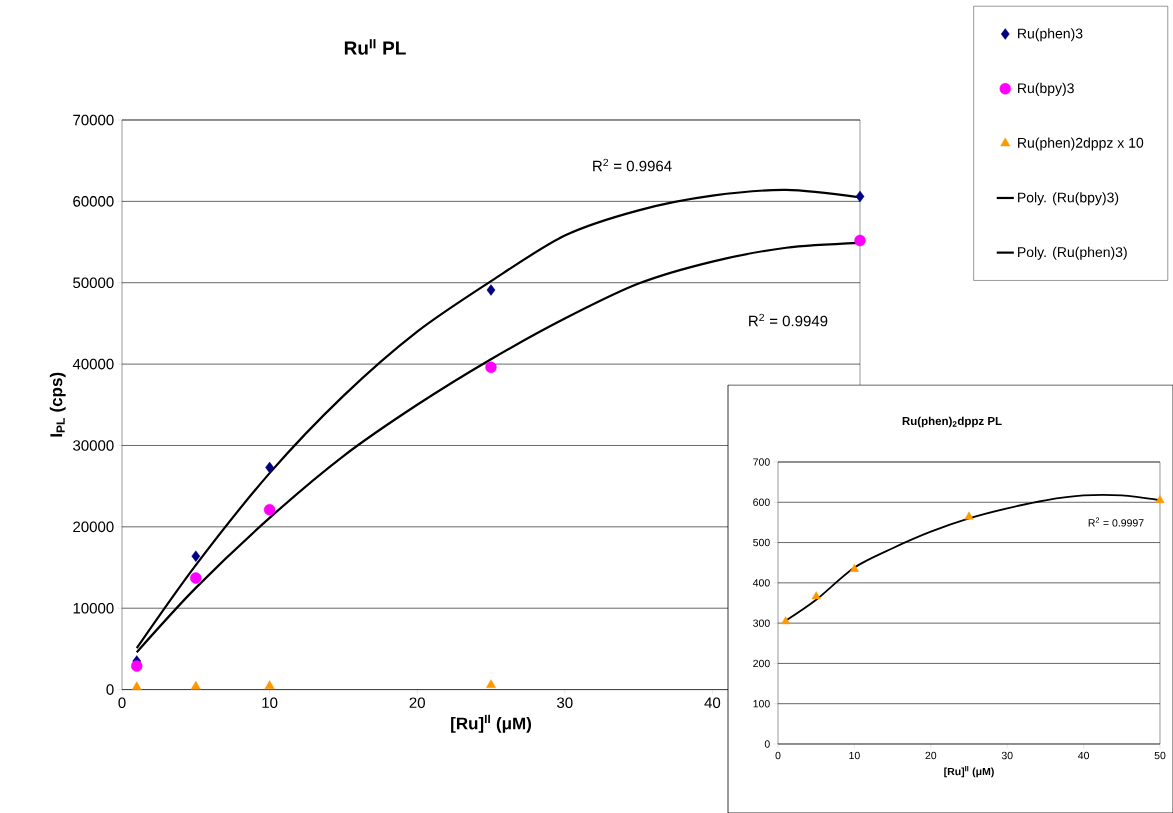  Describe the element at coordinates (1081, 144) in the screenshot. I see `legend-label: Ru(phen)2dppz x 10` at that location.